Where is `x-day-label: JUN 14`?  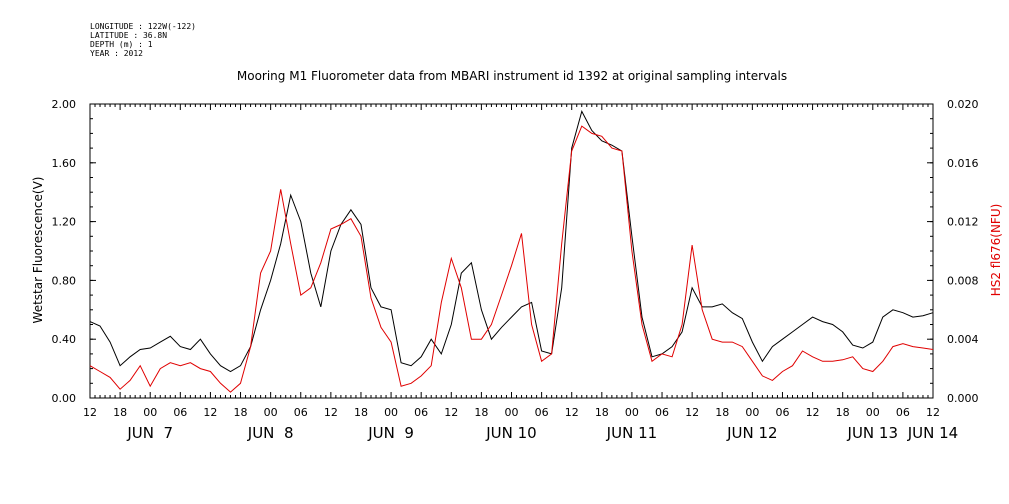 x-day-label: JUN 14 is located at coordinates (932, 433).